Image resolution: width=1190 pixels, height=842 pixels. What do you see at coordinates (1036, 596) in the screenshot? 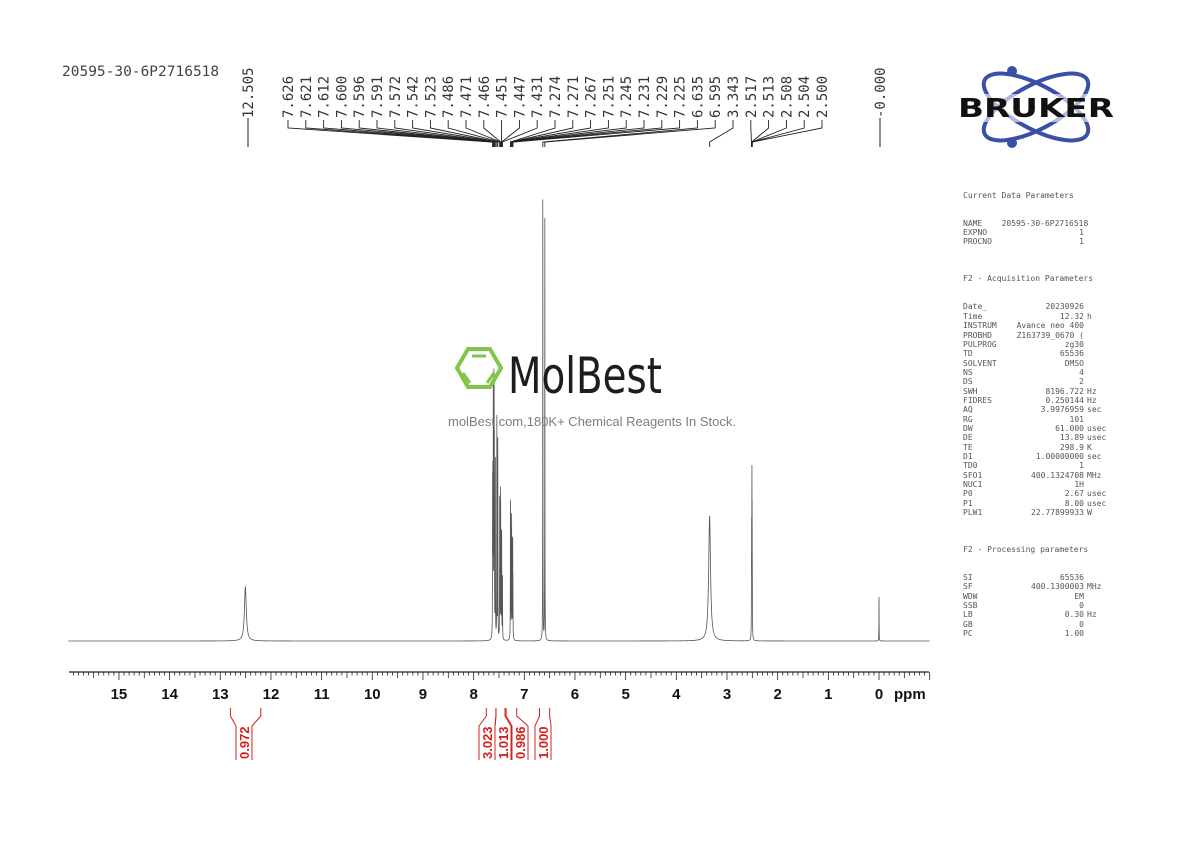
I see `param-row: WDW EM` at bounding box center [1036, 596].